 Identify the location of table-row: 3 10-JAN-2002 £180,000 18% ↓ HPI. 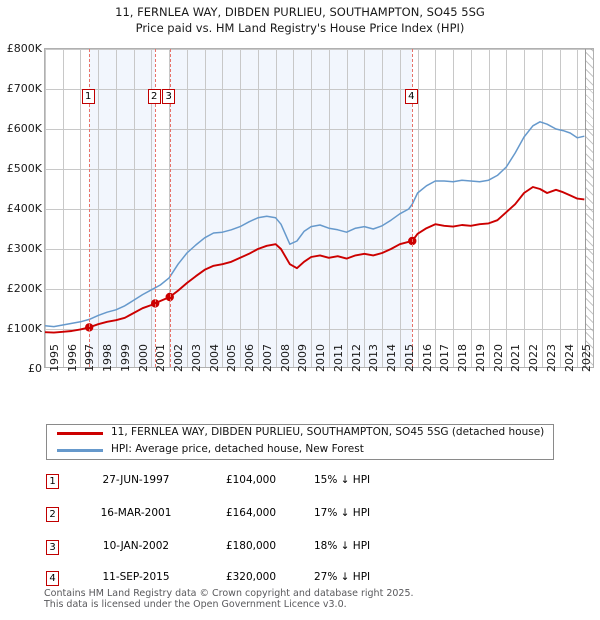
(306, 555).